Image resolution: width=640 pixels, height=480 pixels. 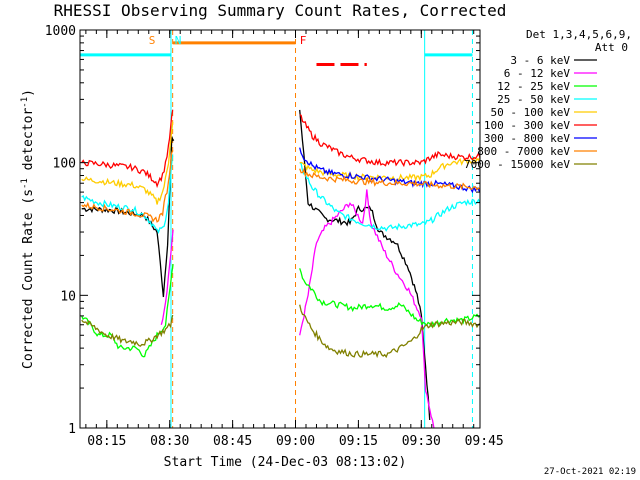 I want to click on legend-label-7: 800 - 7000 keV, so click(x=523, y=151).